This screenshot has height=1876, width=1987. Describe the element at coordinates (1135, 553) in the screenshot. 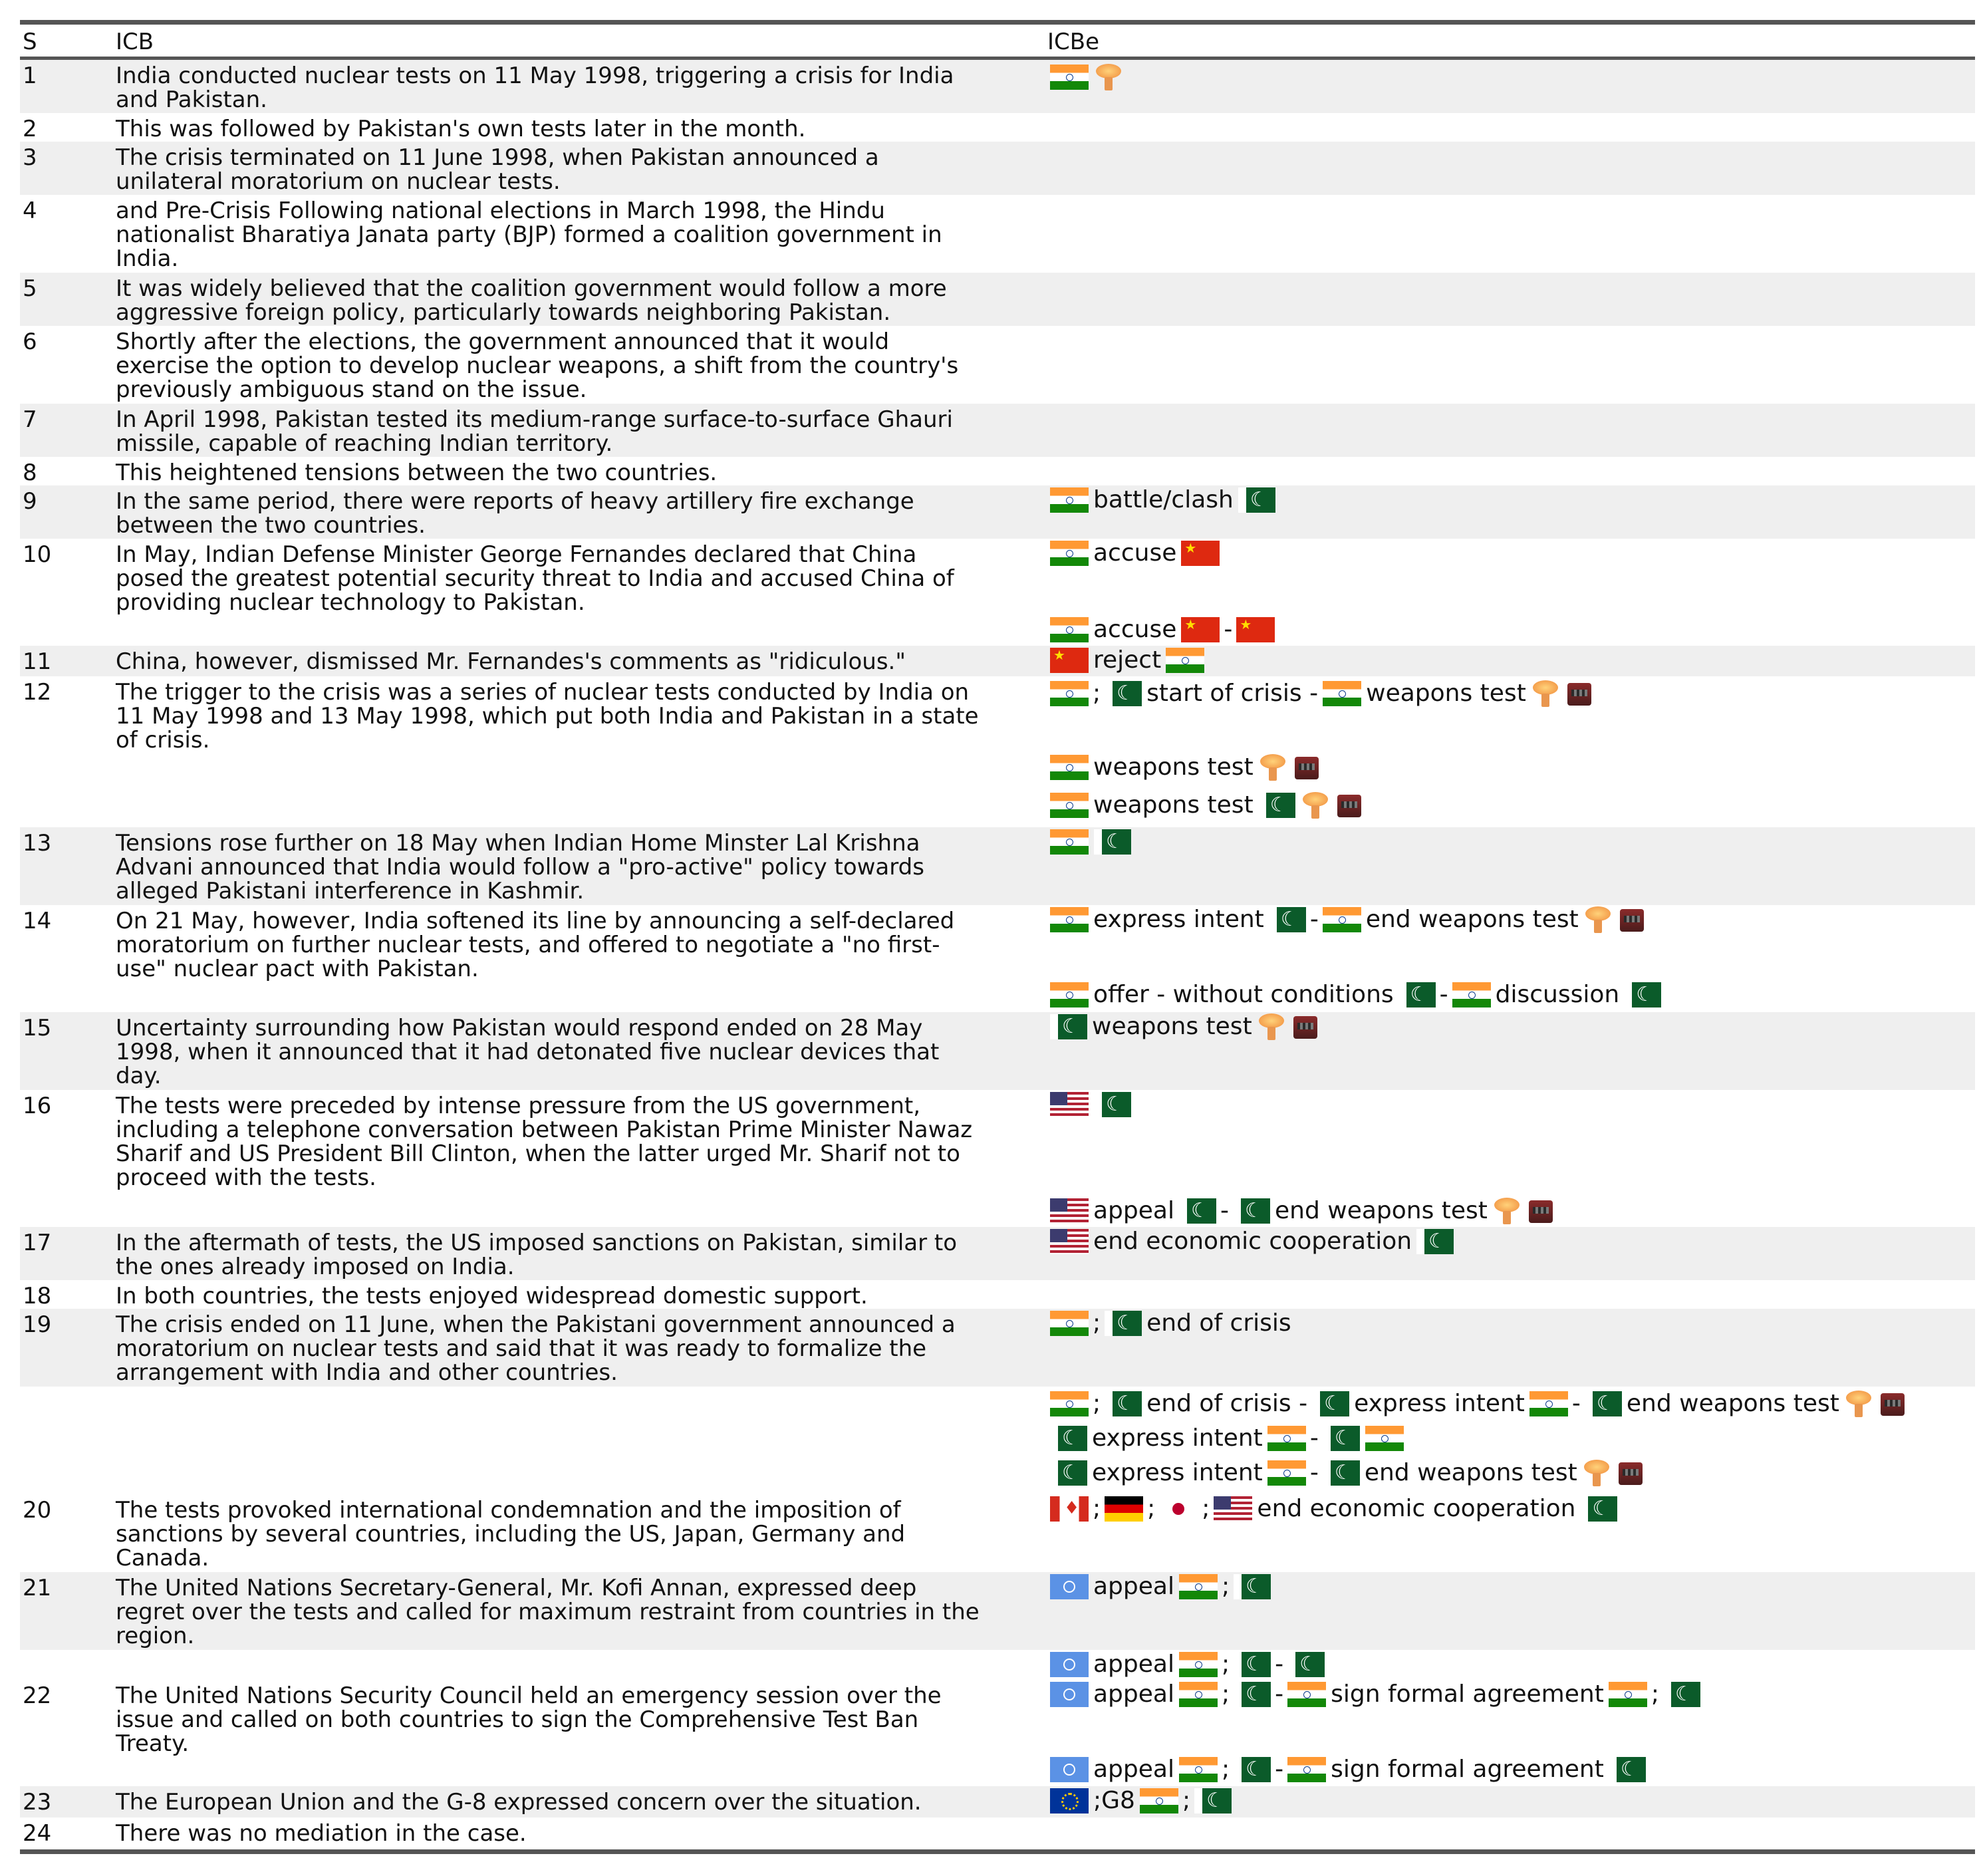

I see `event-line: accuse` at that location.